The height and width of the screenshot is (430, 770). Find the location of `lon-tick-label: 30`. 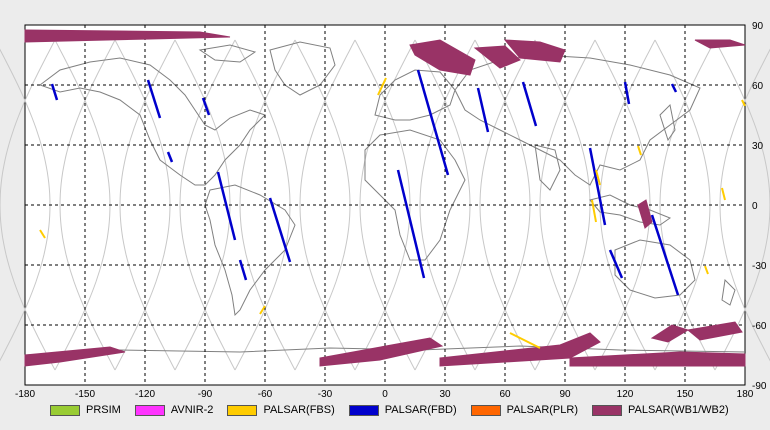

lon-tick-label: 30 is located at coordinates (445, 394).